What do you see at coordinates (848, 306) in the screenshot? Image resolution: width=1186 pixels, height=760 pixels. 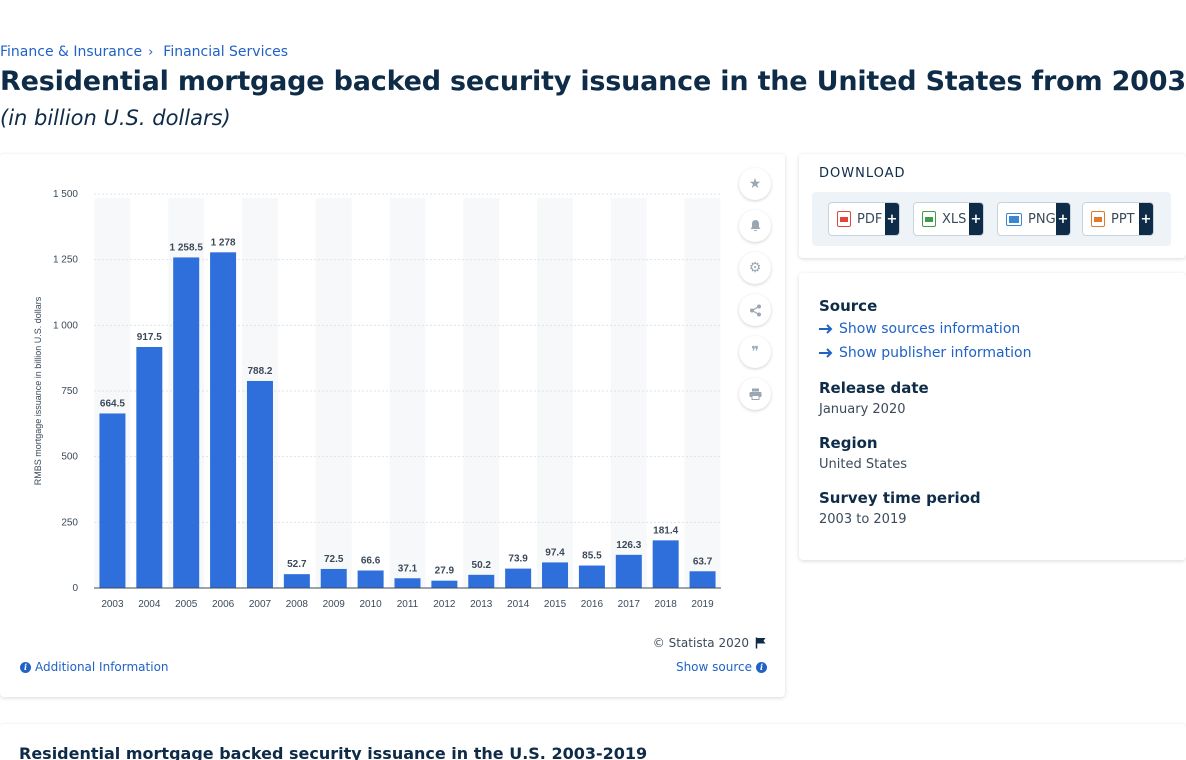 I see `source-heading: Source` at bounding box center [848, 306].